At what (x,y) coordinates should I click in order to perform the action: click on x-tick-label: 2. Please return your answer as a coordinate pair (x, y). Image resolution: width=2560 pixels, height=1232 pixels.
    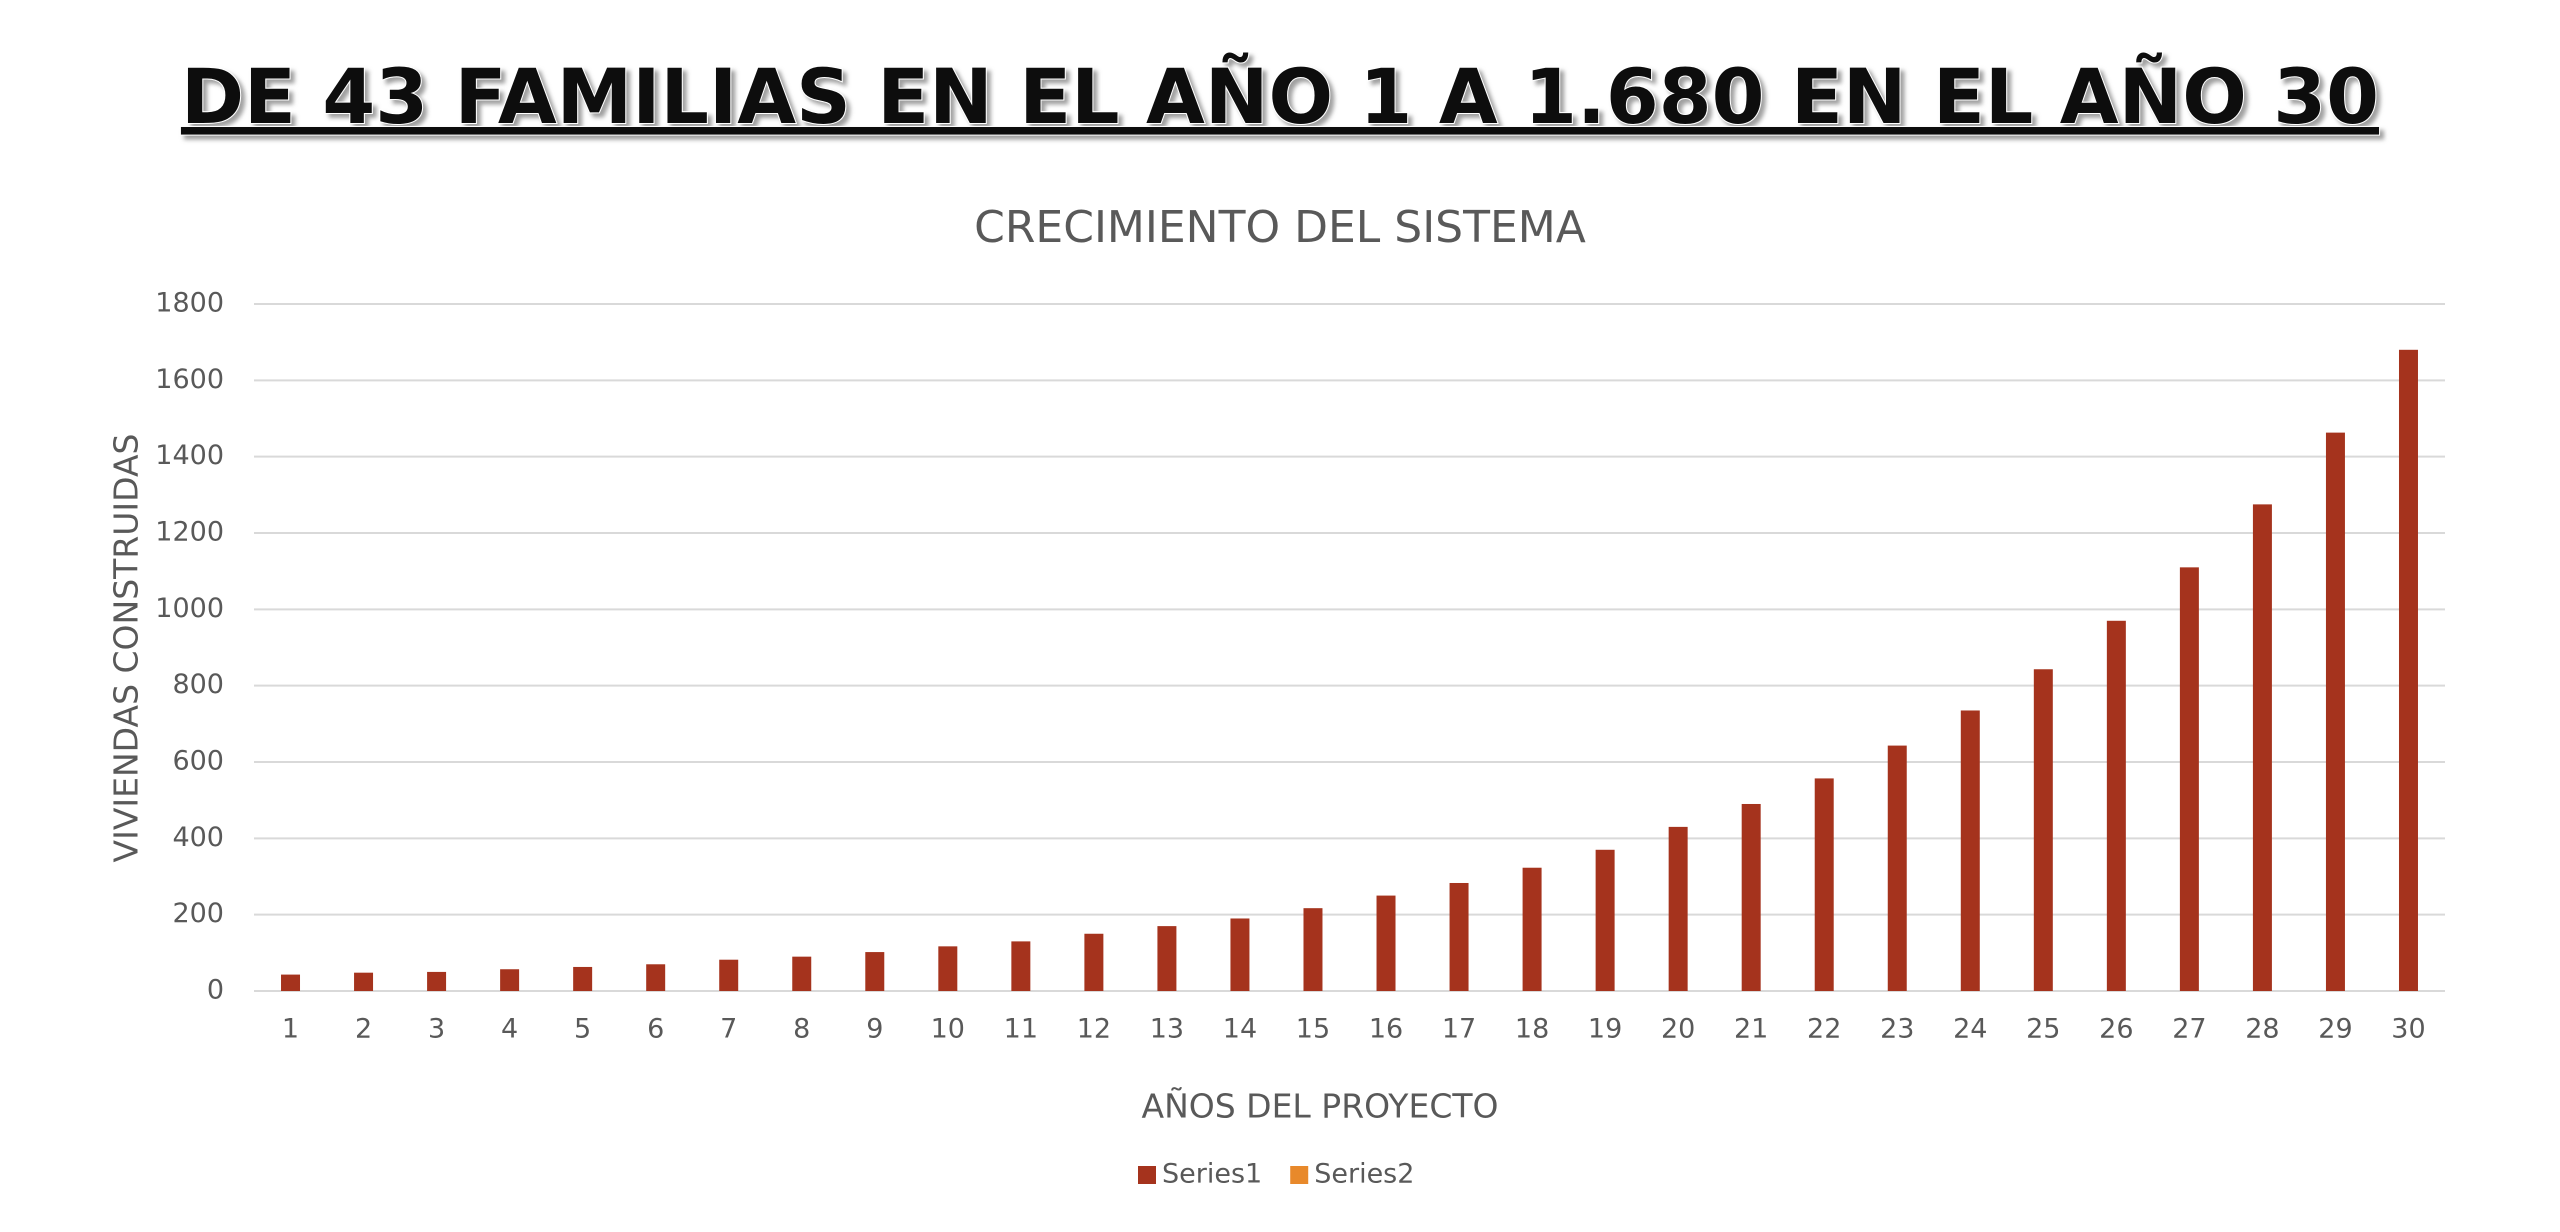
    Looking at the image, I should click on (363, 1029).